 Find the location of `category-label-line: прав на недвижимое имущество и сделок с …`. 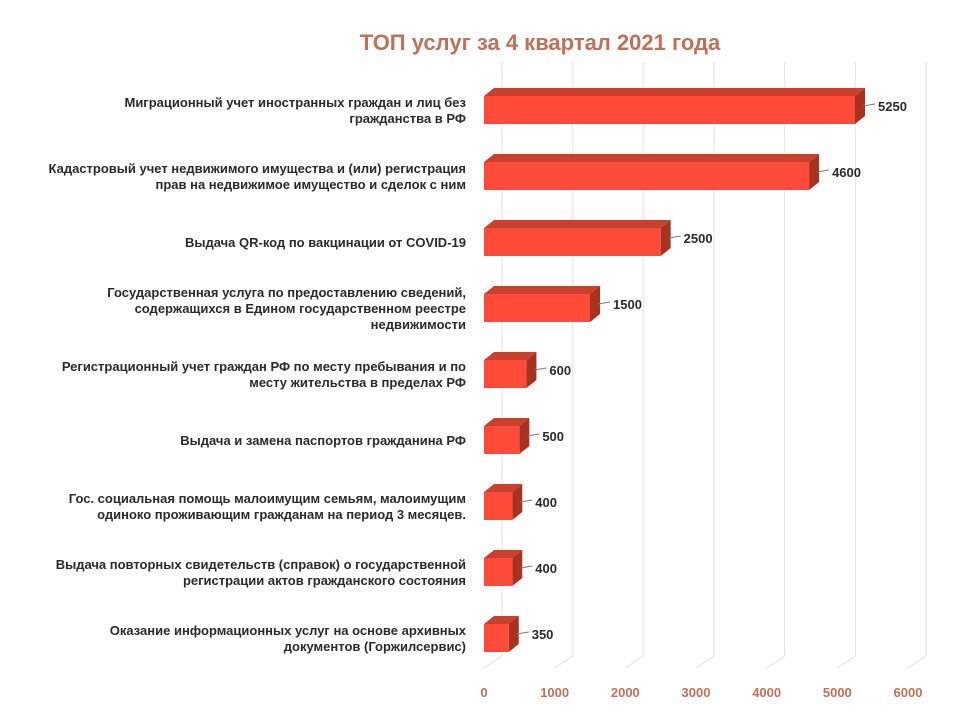

category-label-line: прав на недвижимое имущество и сделок с … is located at coordinates (310, 184).